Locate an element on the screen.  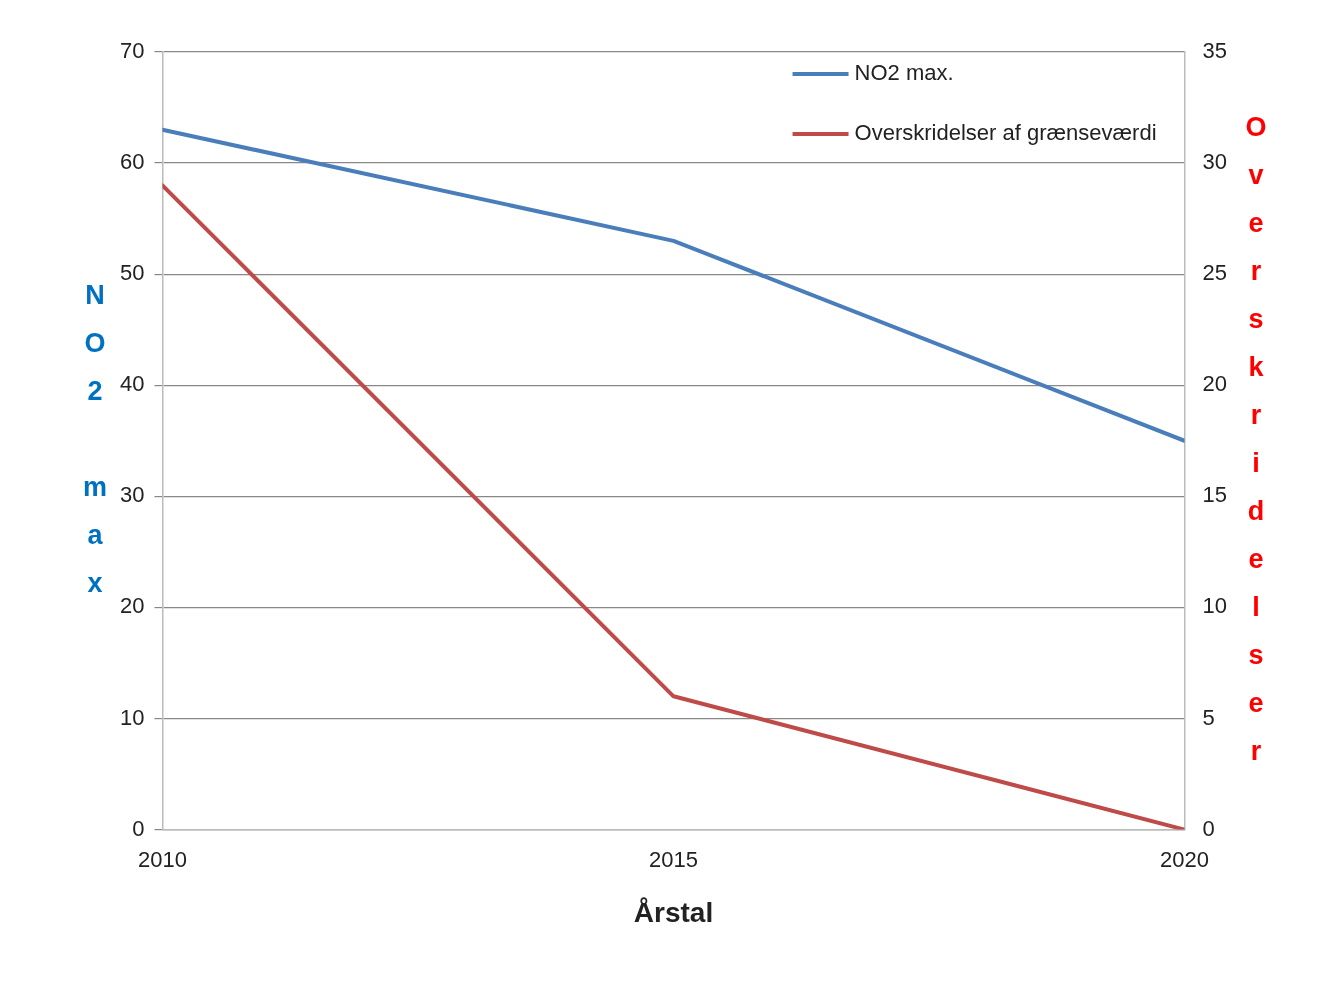
y2-tick-label: 0 is located at coordinates (1208, 828).